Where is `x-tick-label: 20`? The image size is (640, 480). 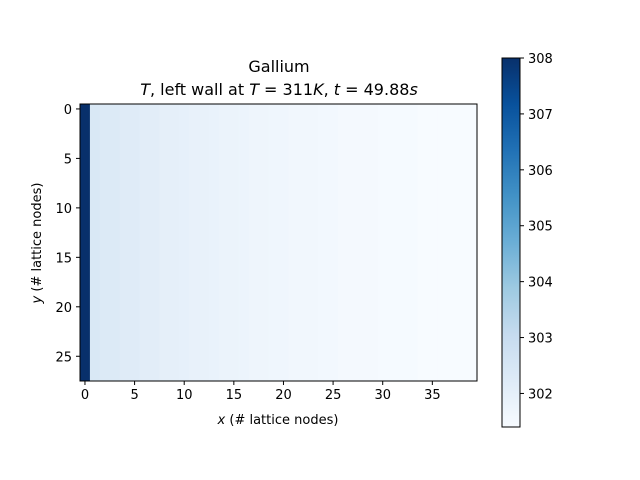
x-tick-label: 20 is located at coordinates (283, 395).